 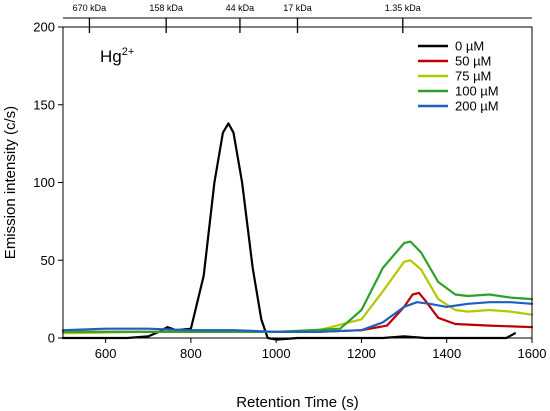 What do you see at coordinates (361, 353) in the screenshot?
I see `x-tick-label: 1200` at bounding box center [361, 353].